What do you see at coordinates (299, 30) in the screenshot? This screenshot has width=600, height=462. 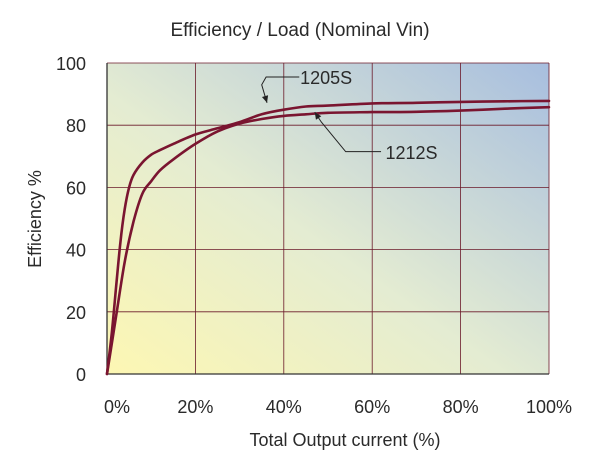 I see `chart-title: Efficiency / Load (Nominal Vin)` at bounding box center [299, 30].